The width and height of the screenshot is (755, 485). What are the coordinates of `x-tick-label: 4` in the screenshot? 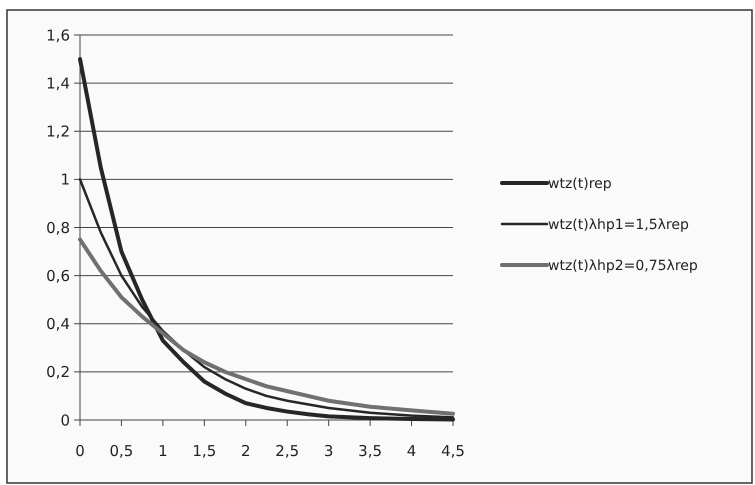 It's located at (411, 451).